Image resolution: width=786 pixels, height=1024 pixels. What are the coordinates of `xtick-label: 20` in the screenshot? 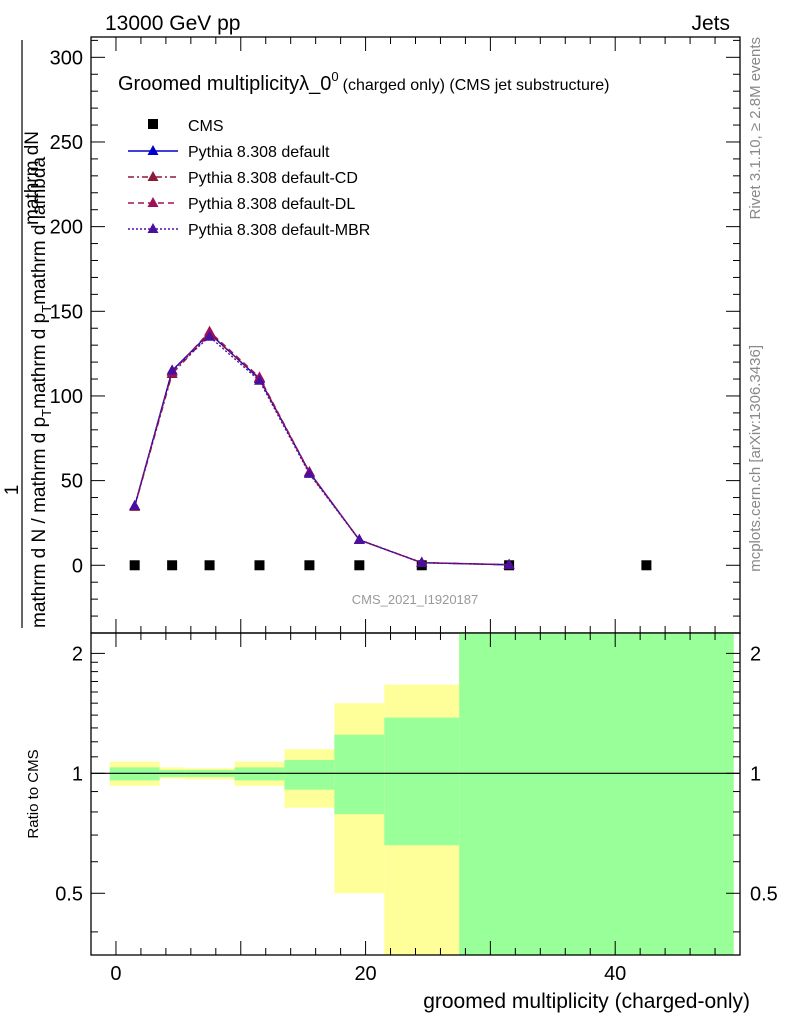 It's located at (365, 974).